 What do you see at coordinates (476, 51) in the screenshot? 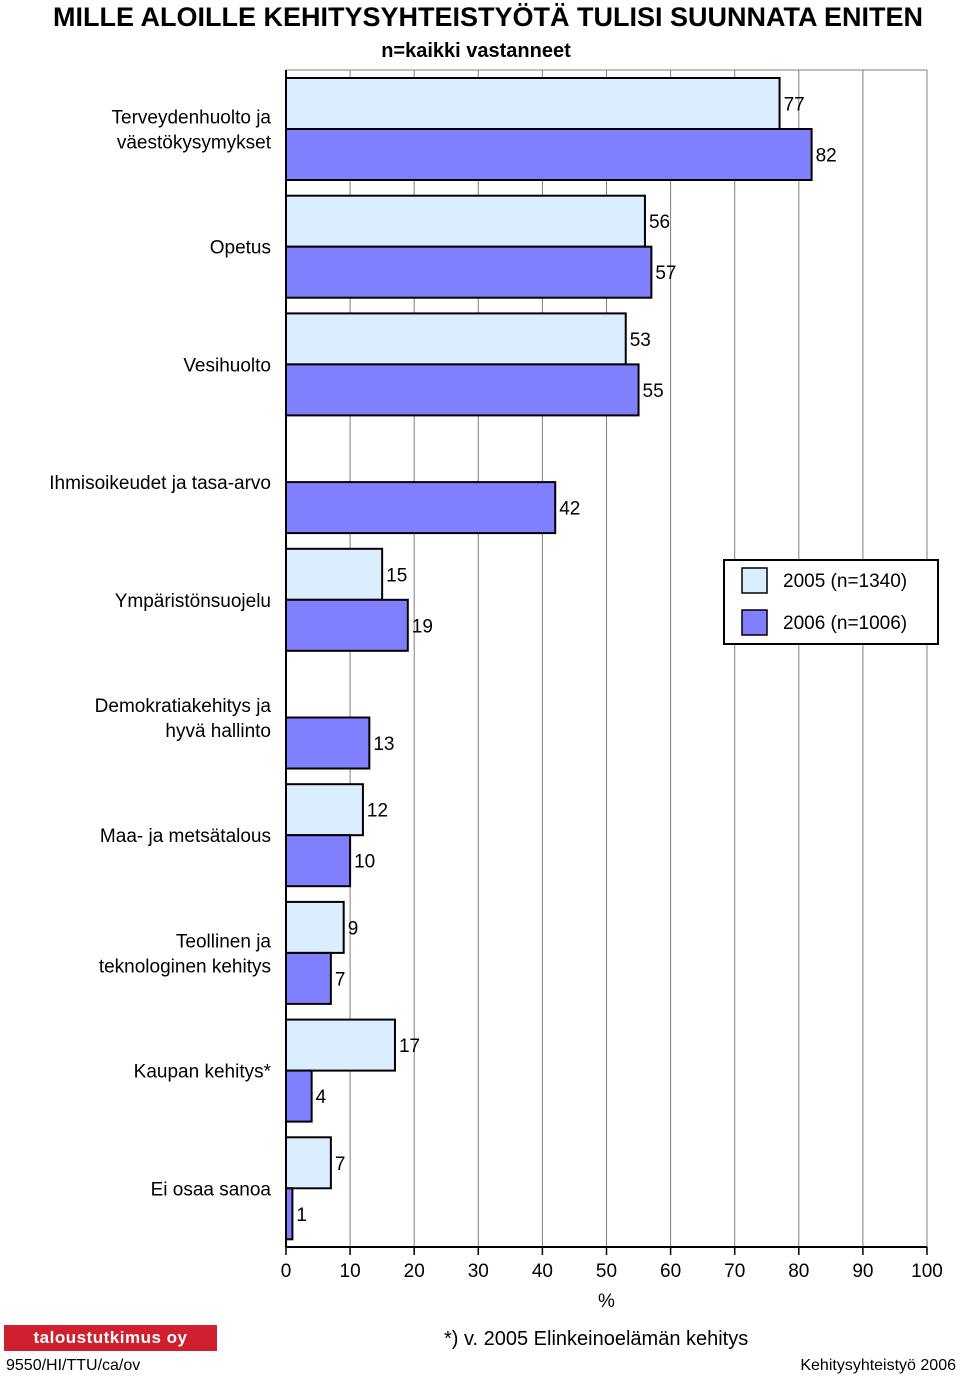
I see `chart-subtitle: n=kaikki vastanneet` at bounding box center [476, 51].